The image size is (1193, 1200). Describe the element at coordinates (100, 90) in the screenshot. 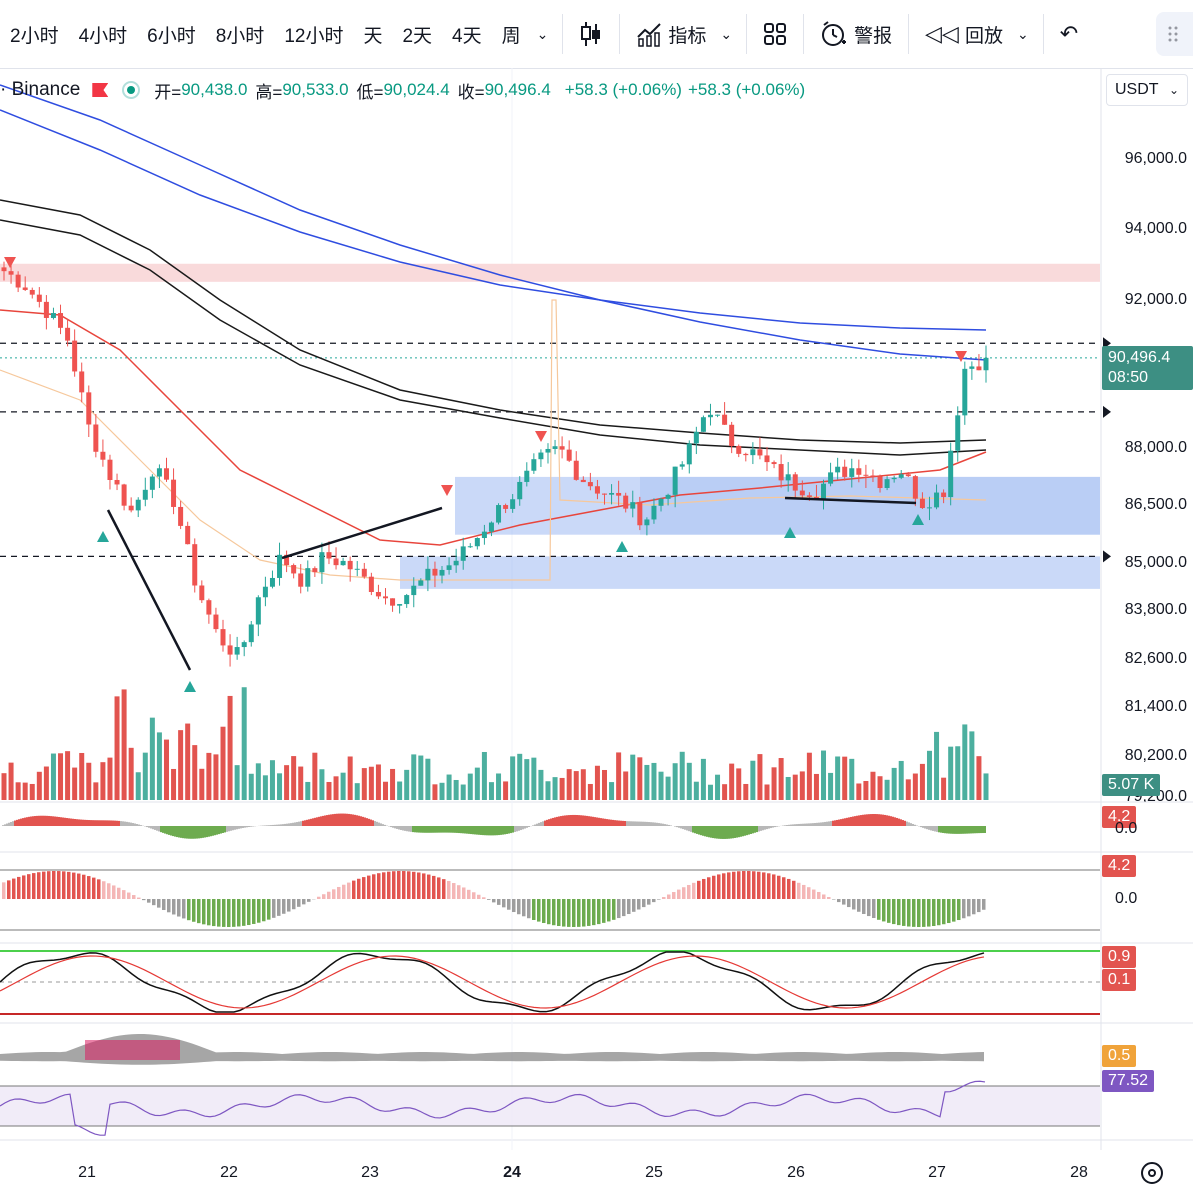

I see `flag-icon` at that location.